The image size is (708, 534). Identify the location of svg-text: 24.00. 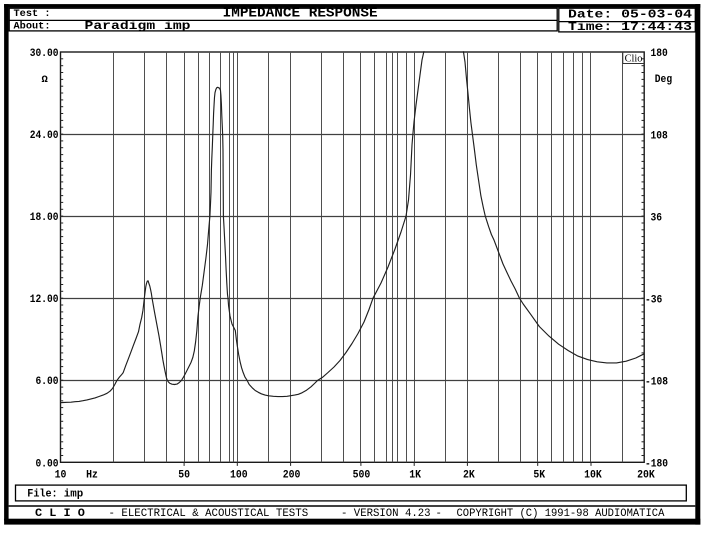
(44, 136).